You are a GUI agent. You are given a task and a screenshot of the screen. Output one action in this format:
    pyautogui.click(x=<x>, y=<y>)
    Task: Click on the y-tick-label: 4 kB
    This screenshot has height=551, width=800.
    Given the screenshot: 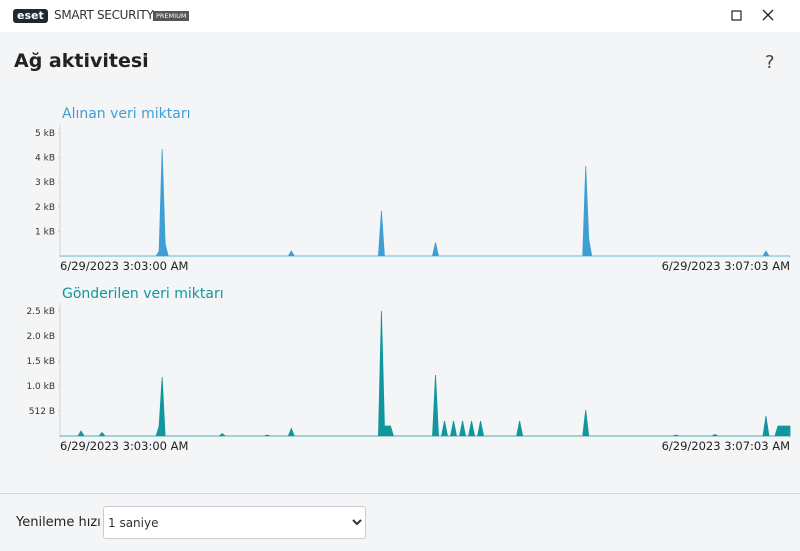 What is the action you would take?
    pyautogui.click(x=45, y=159)
    